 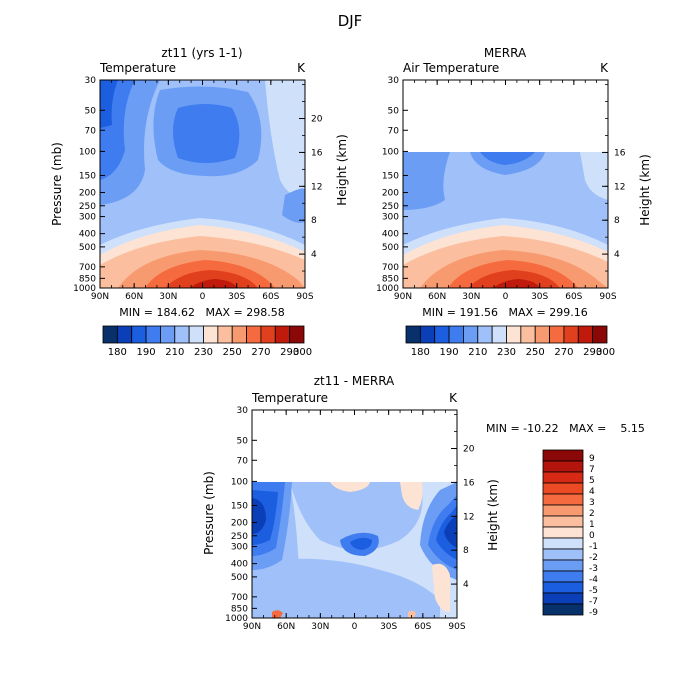 What do you see at coordinates (593, 547) in the screenshot?
I see `colorbar-label: -1` at bounding box center [593, 547].